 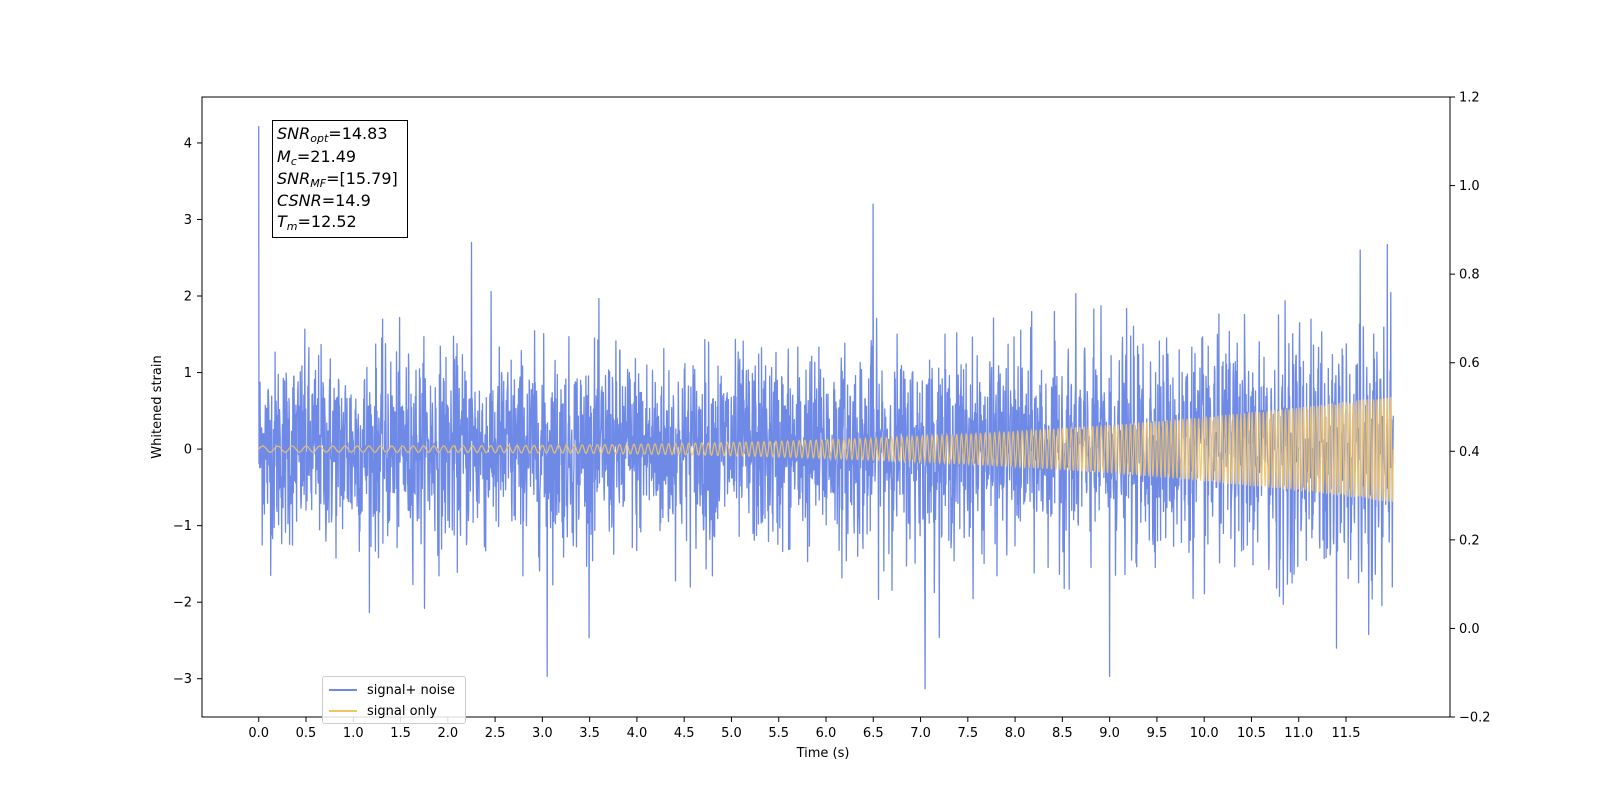 I want to click on legend-label-signal-only: signal only, so click(x=402, y=711).